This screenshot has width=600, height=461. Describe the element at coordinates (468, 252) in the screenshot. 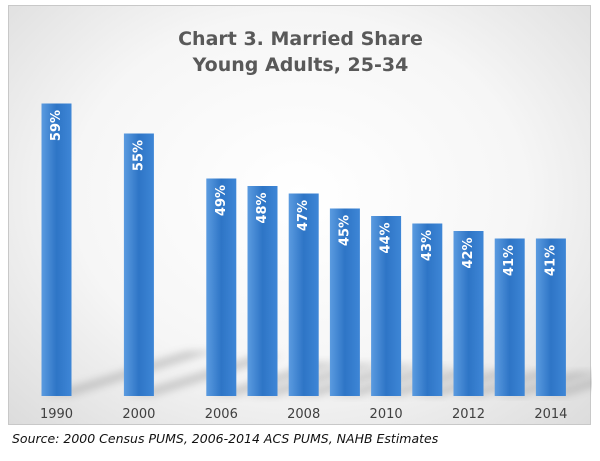

I see `data-label-2012: 42%` at that location.